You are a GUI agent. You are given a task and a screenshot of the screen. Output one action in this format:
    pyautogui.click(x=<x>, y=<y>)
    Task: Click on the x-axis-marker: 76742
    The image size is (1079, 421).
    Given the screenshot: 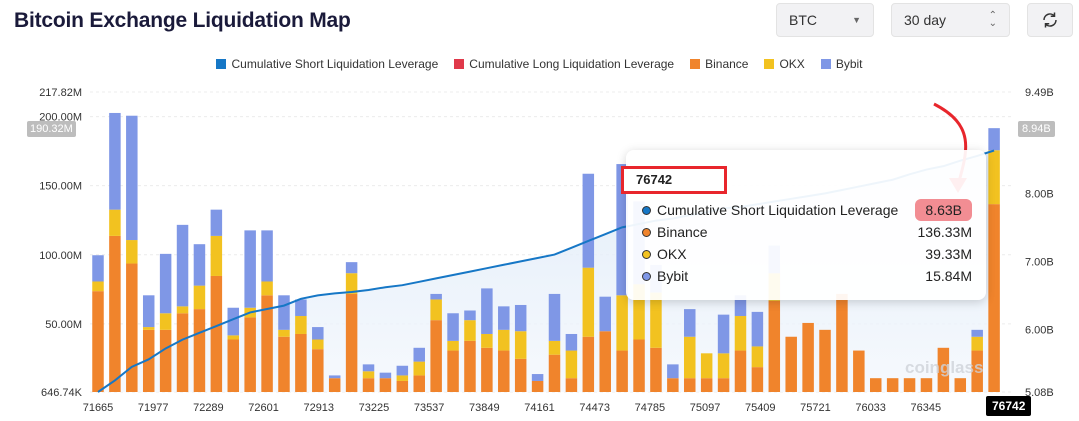 What is the action you would take?
    pyautogui.click(x=1009, y=406)
    